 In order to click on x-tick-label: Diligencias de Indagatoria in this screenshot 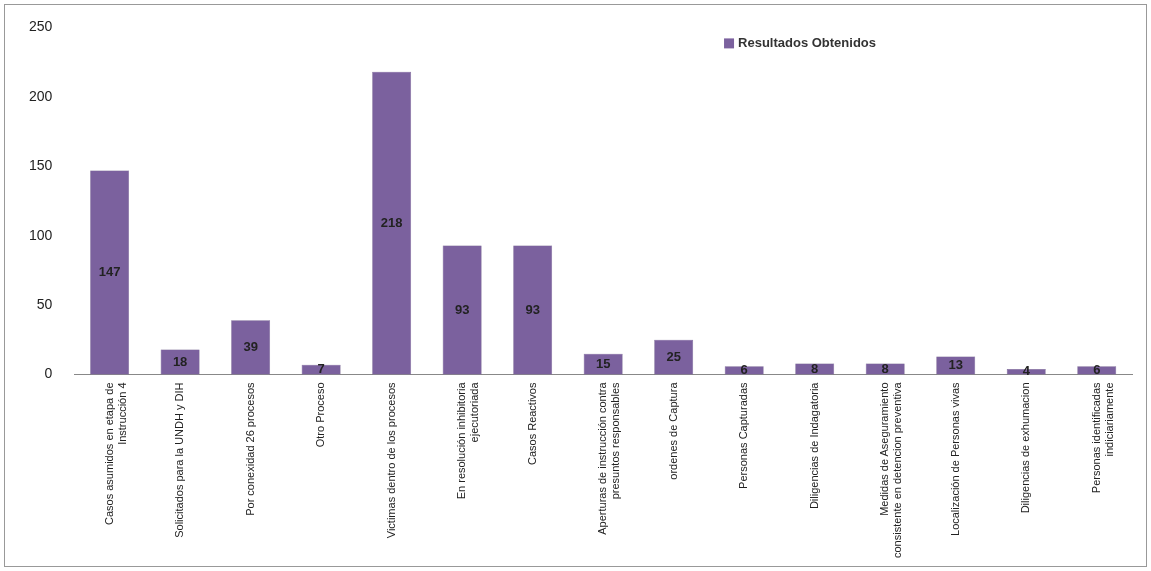, I will do `click(813, 445)`.